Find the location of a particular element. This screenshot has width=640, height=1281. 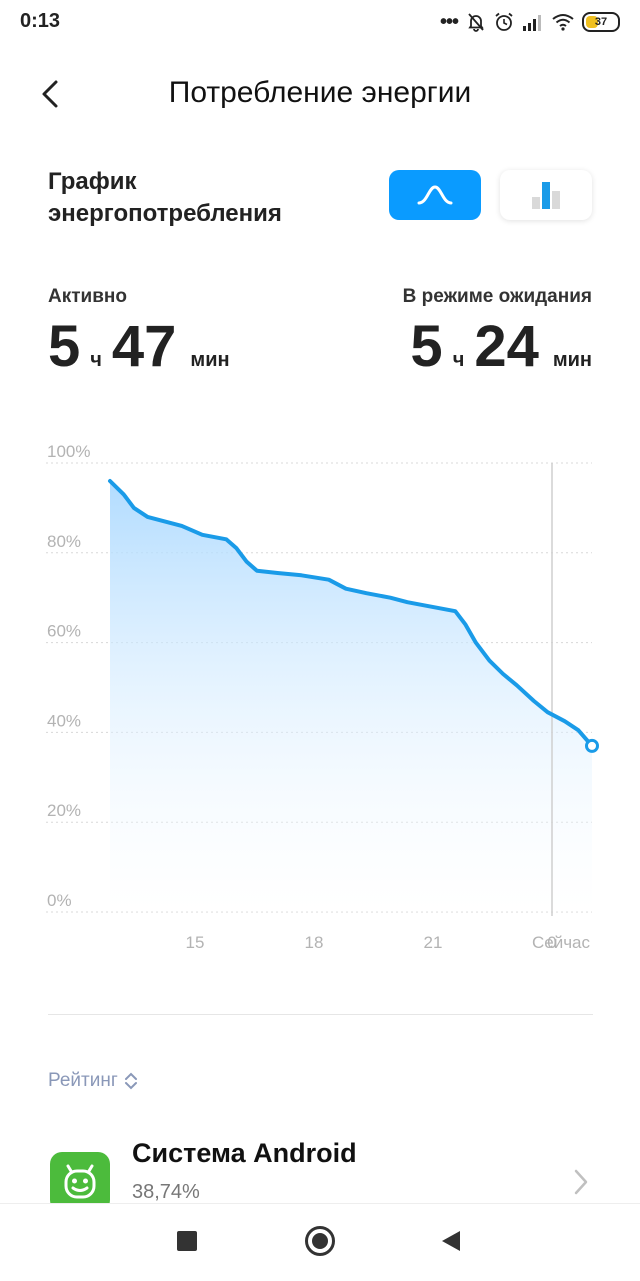

battery-level: 37 is located at coordinates (601, 22).